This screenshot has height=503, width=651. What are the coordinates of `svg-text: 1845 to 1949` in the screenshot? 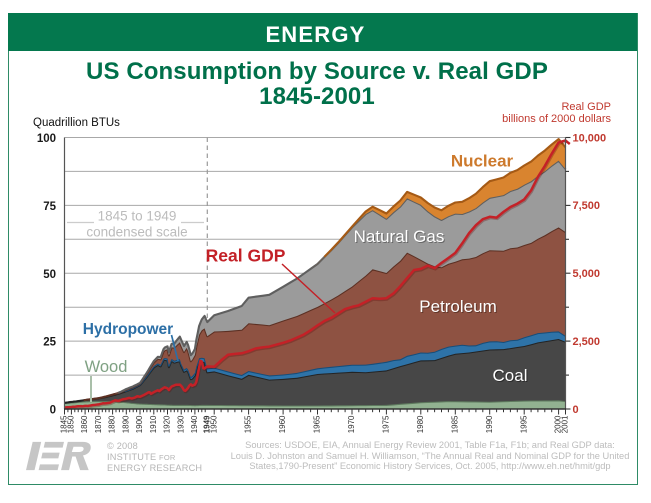 It's located at (137, 216).